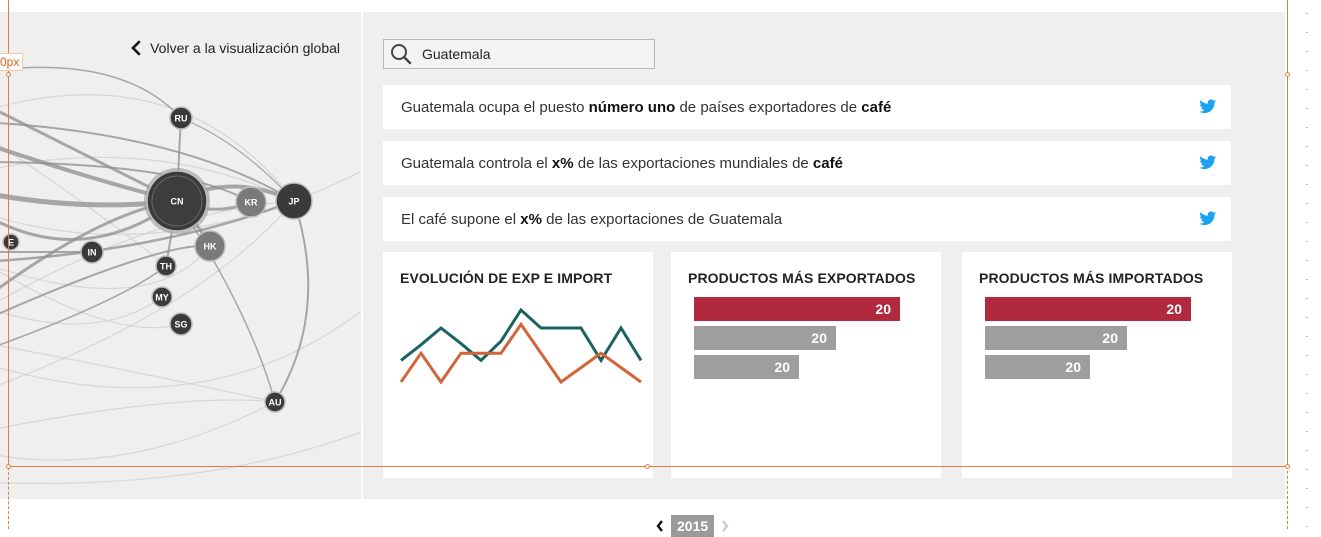 Image resolution: width=1321 pixels, height=537 pixels. Describe the element at coordinates (1307, 264) in the screenshot. I see `dotted-grid` at that location.